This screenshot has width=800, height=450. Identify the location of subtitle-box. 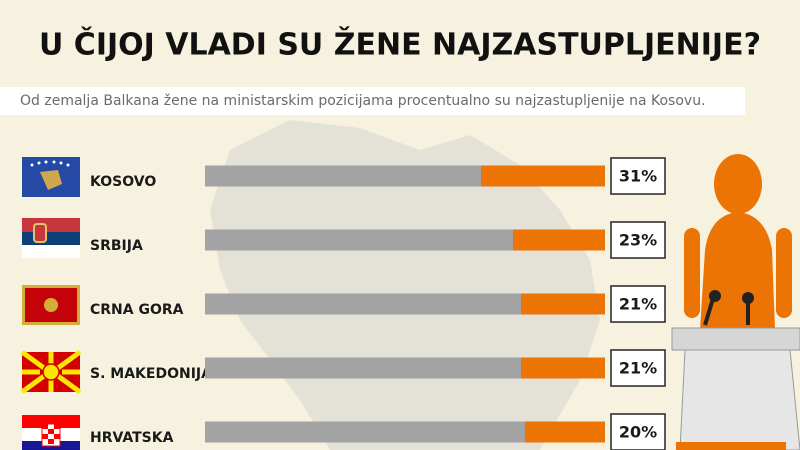
(372, 101).